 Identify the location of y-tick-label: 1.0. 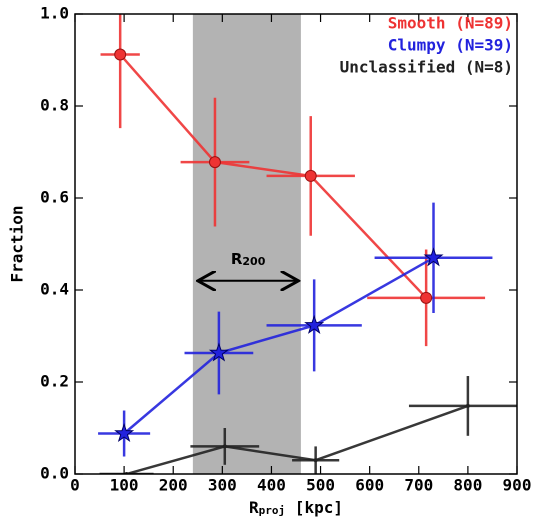
(54, 13).